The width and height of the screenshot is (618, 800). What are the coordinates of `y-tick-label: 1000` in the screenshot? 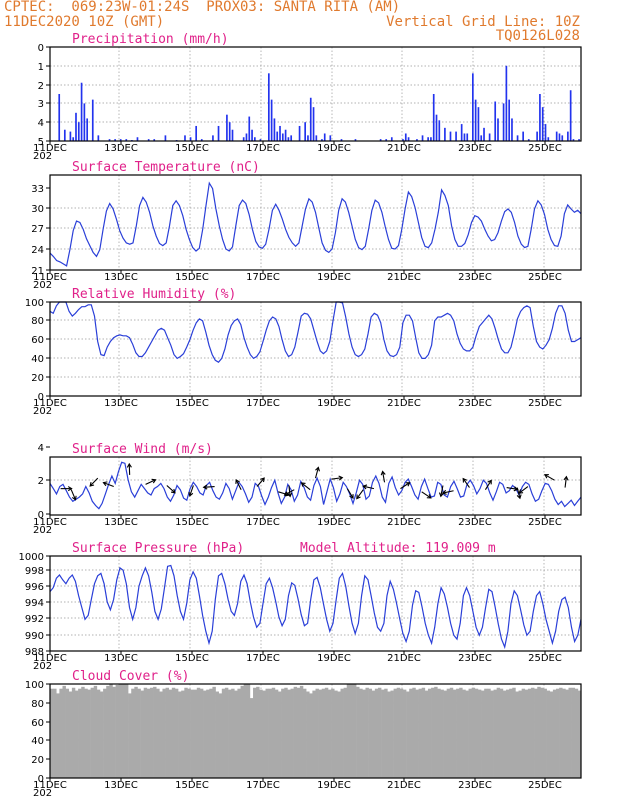 It's located at (31, 557).